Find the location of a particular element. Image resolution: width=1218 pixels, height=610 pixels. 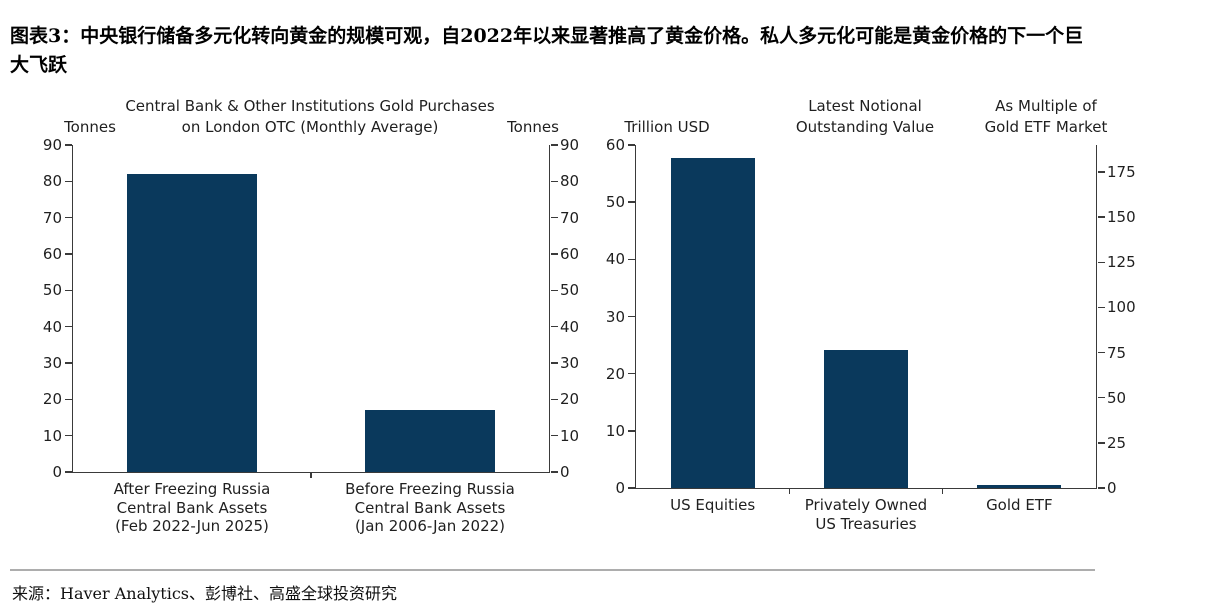

y-axis-tick-label: 150 is located at coordinates (1121, 217).